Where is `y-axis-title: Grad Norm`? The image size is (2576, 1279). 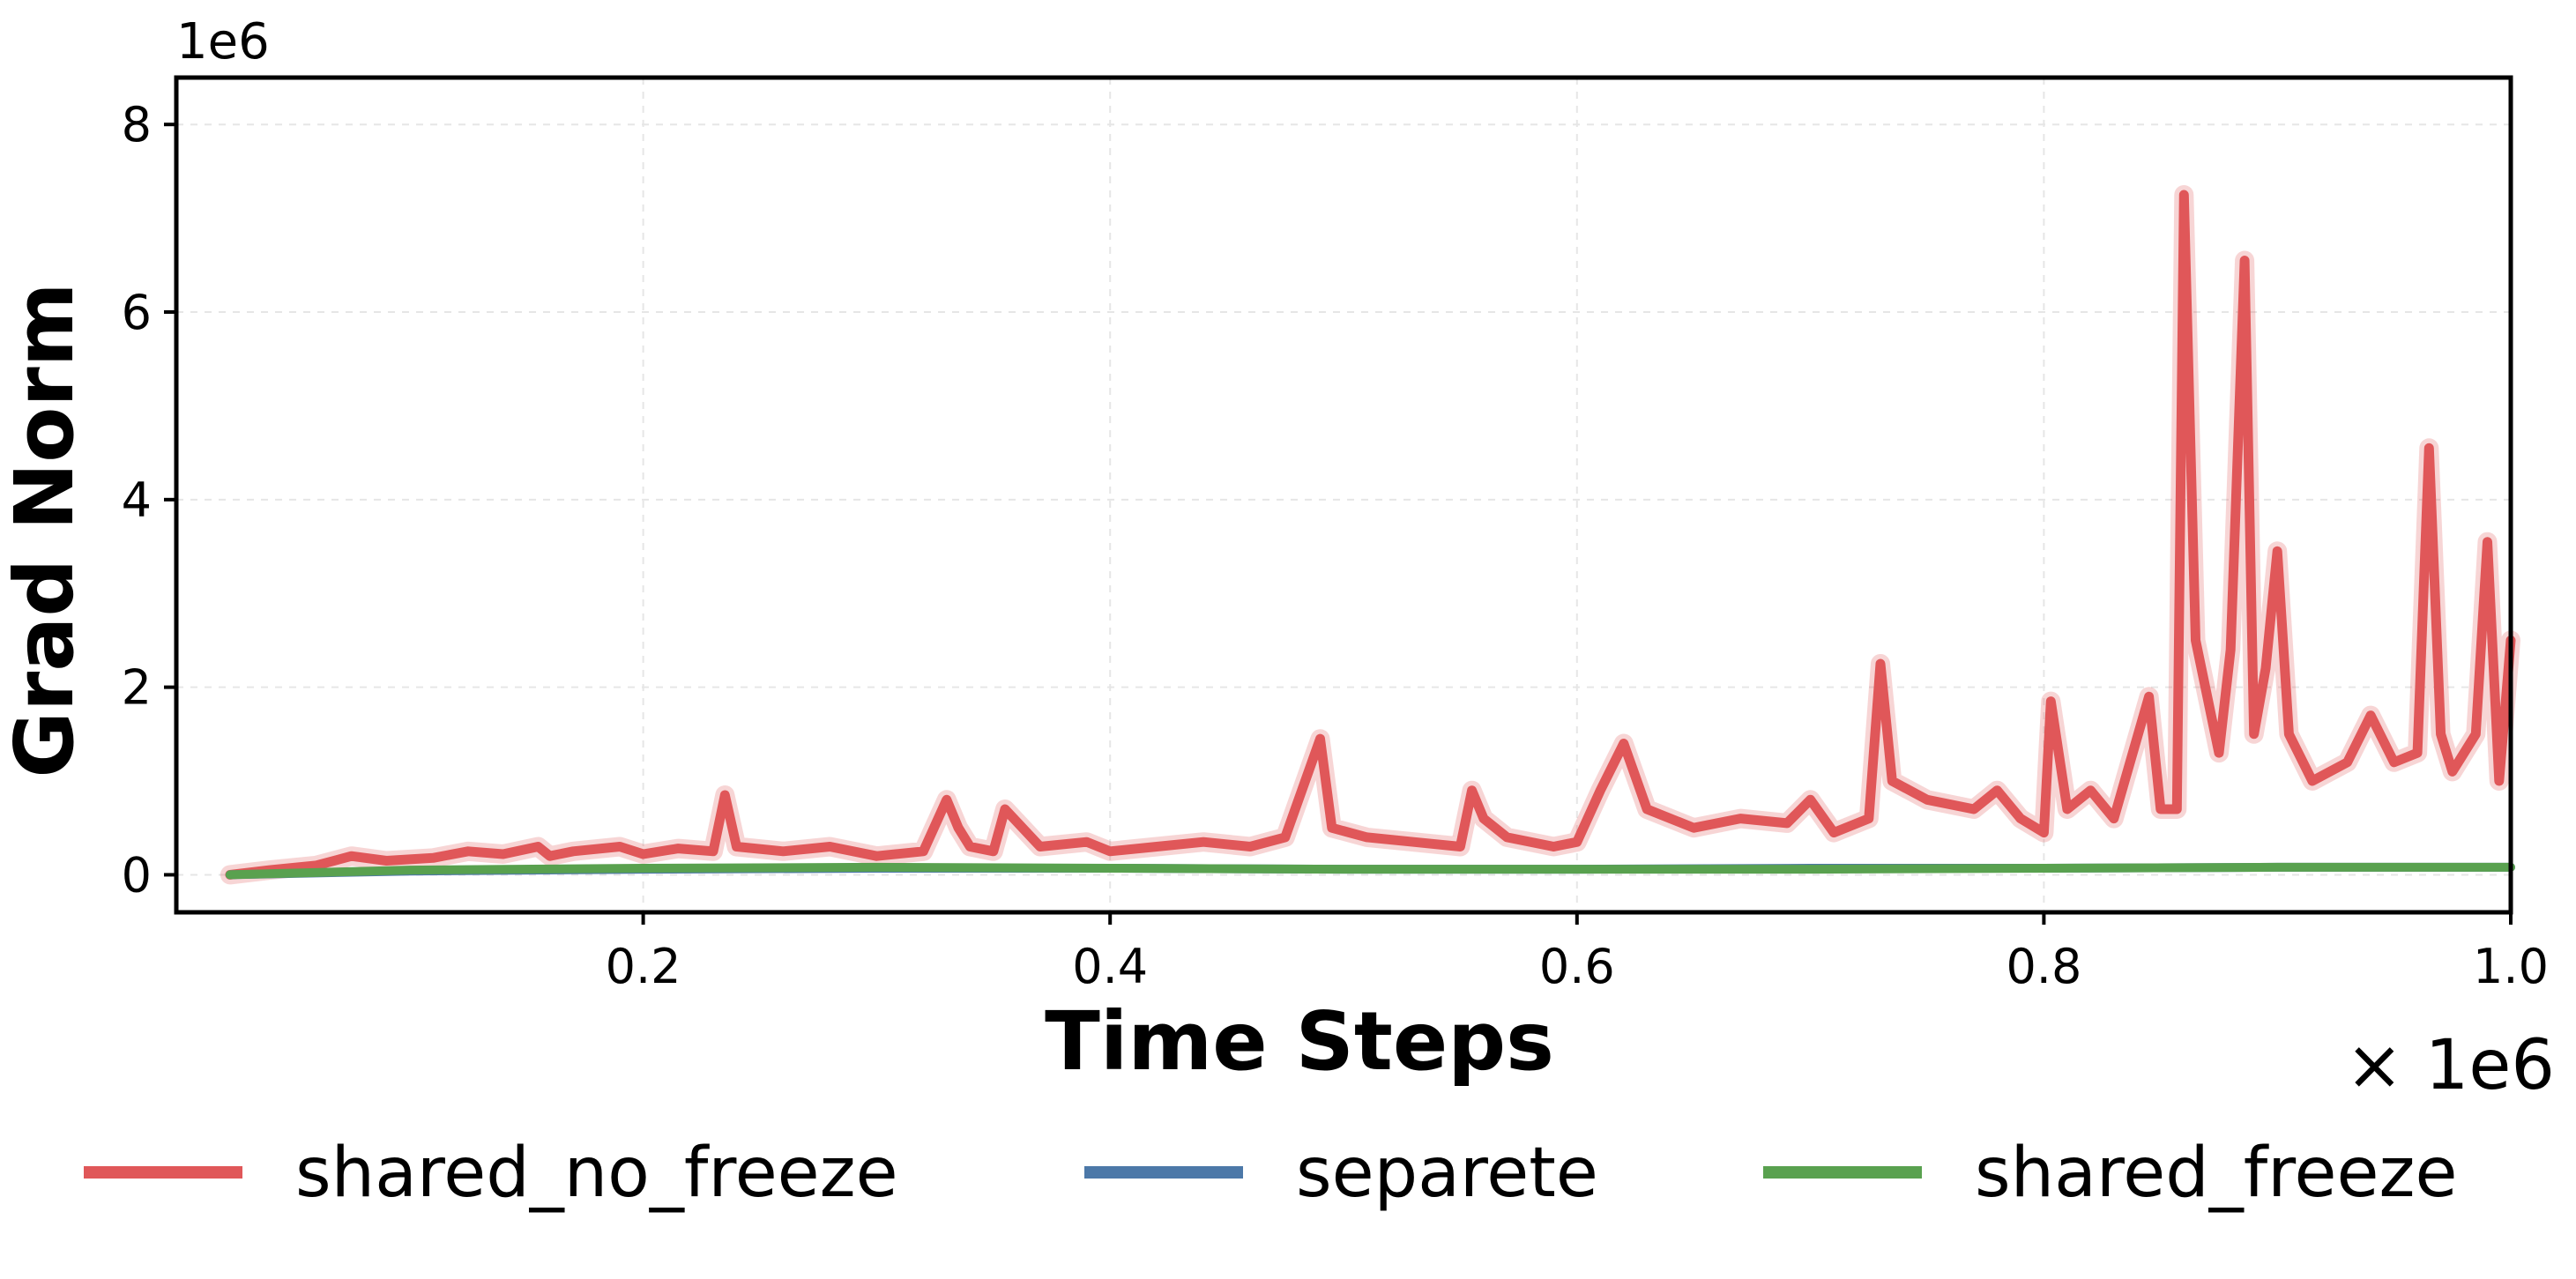
y-axis-title: Grad Norm is located at coordinates (46, 529).